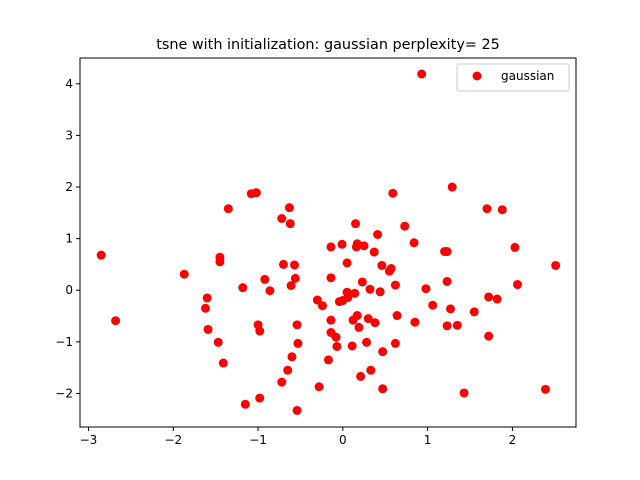  I want to click on y-tick-label: 3, so click(69, 135).